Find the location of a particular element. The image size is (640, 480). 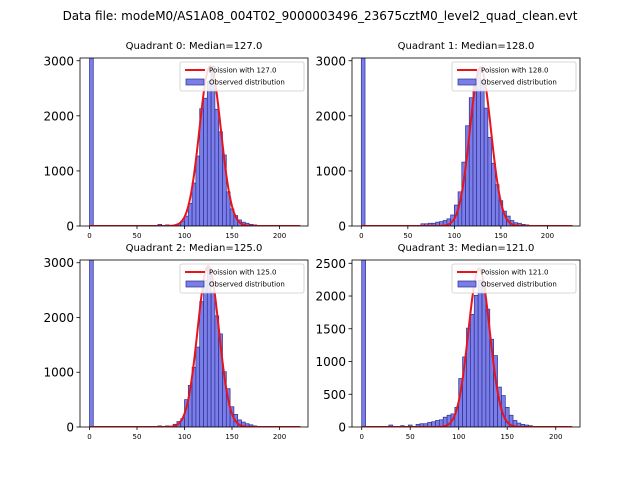

legend-curve-label: Poission with 125.0 is located at coordinates (243, 273).